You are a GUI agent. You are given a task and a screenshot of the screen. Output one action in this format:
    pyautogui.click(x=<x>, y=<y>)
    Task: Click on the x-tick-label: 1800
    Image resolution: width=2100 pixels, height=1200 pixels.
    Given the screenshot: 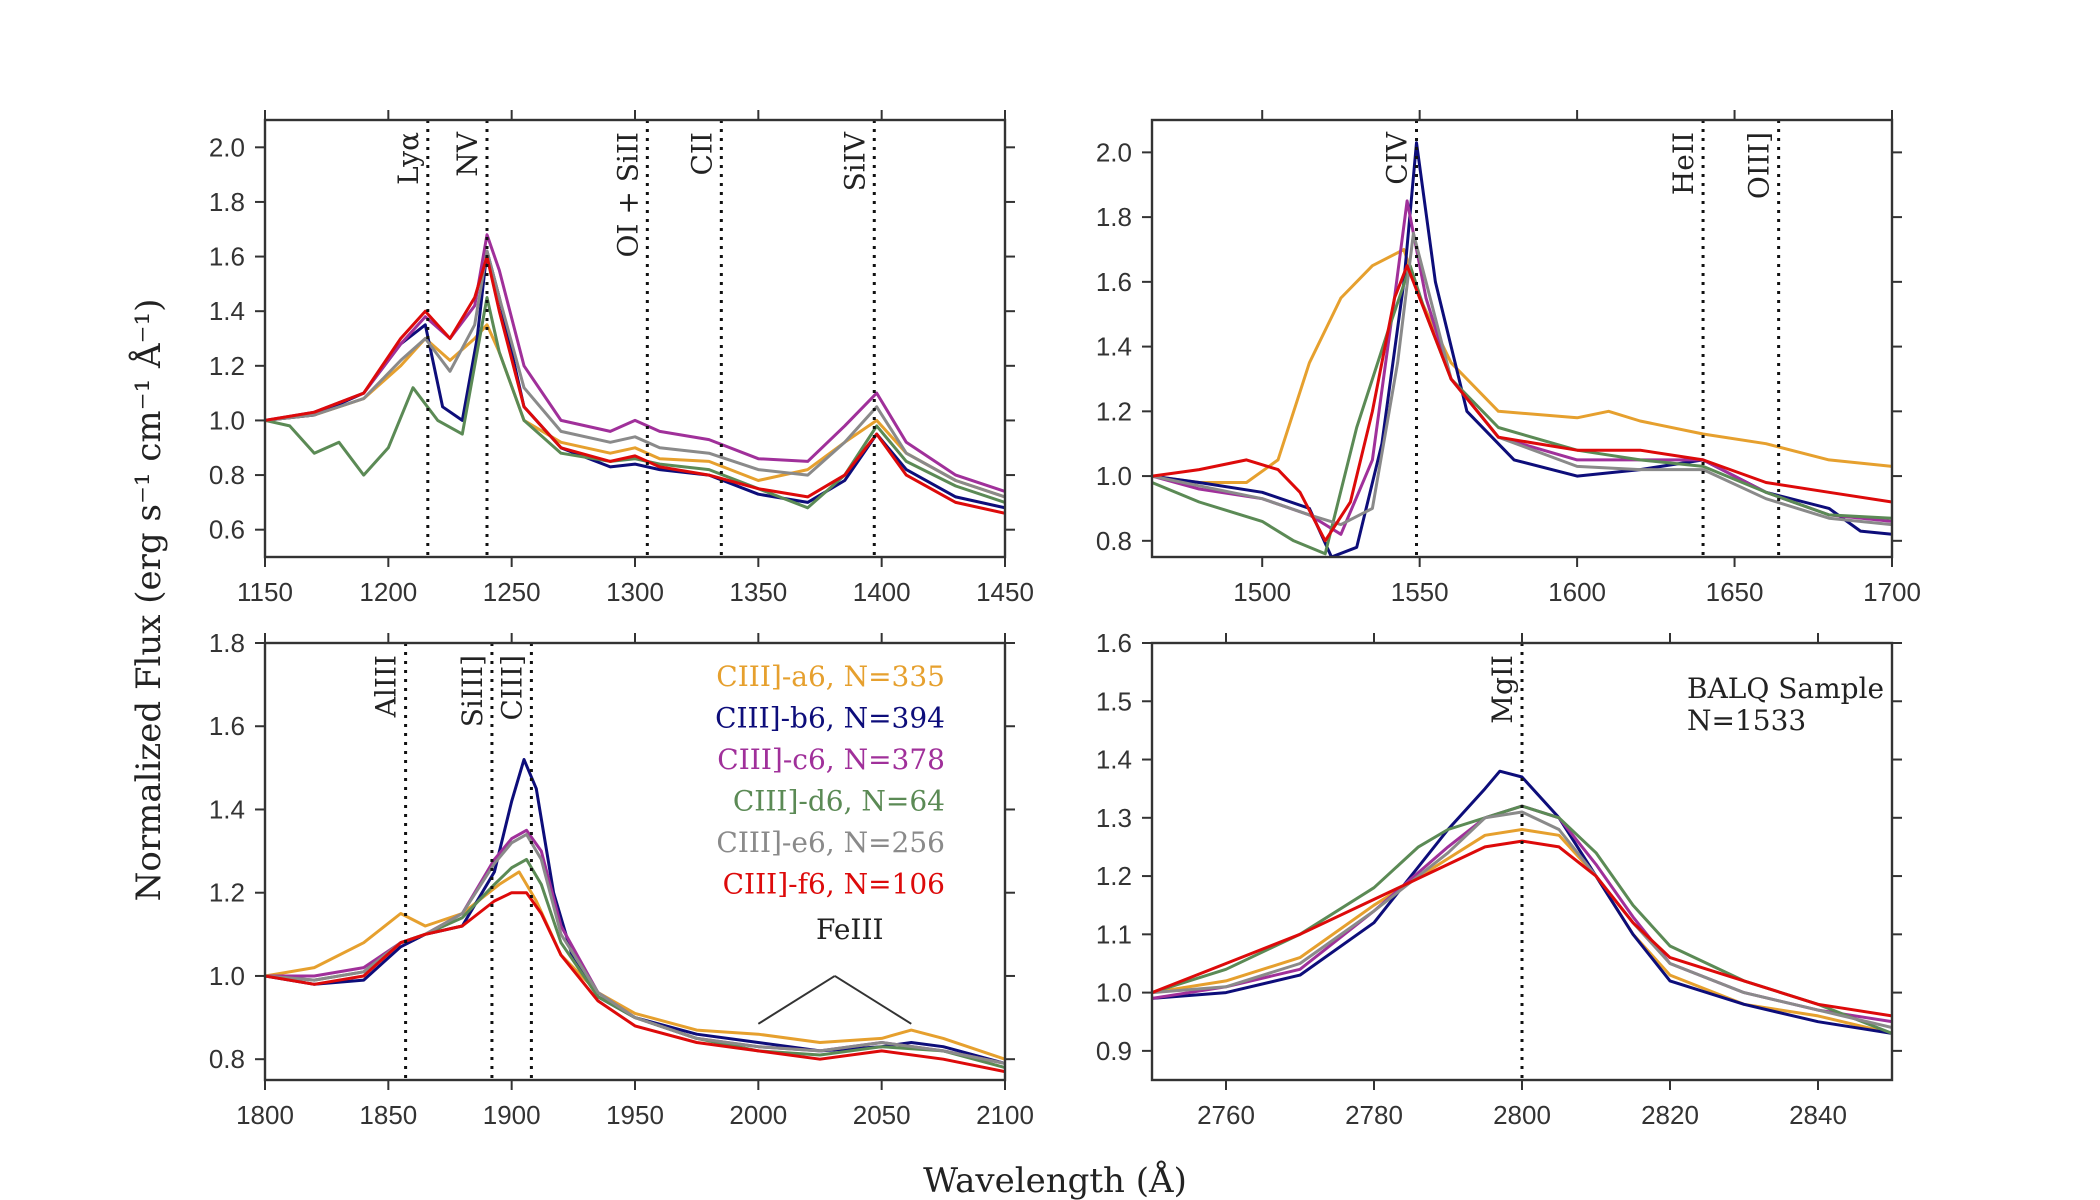 What is the action you would take?
    pyautogui.click(x=265, y=1115)
    